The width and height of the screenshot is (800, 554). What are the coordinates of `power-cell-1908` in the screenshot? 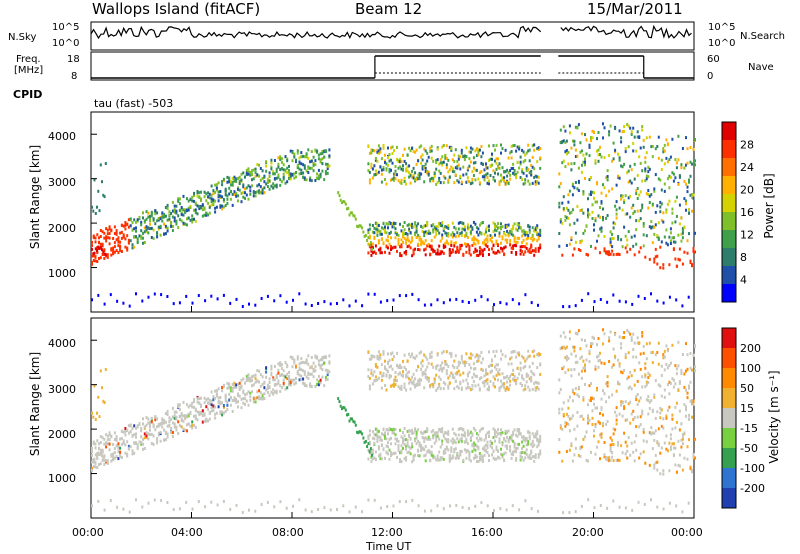 It's located at (594, 132).